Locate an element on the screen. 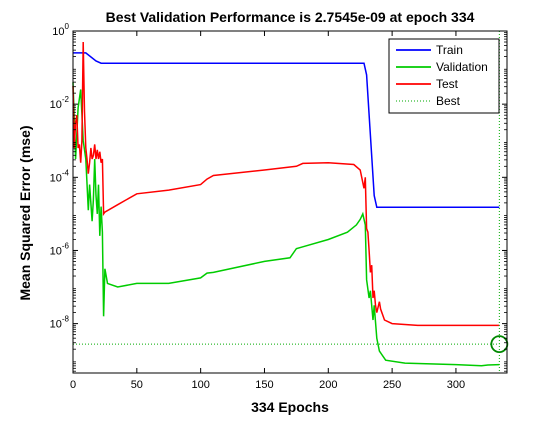 This screenshot has height=425, width=560. x-tick-label: 100 is located at coordinates (200, 385).